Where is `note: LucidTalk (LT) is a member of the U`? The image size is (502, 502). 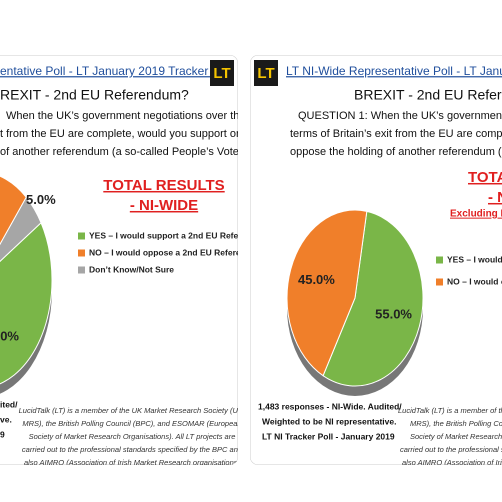
note: LucidTalk (LT) is a member of the U is located at coordinates (450, 410).